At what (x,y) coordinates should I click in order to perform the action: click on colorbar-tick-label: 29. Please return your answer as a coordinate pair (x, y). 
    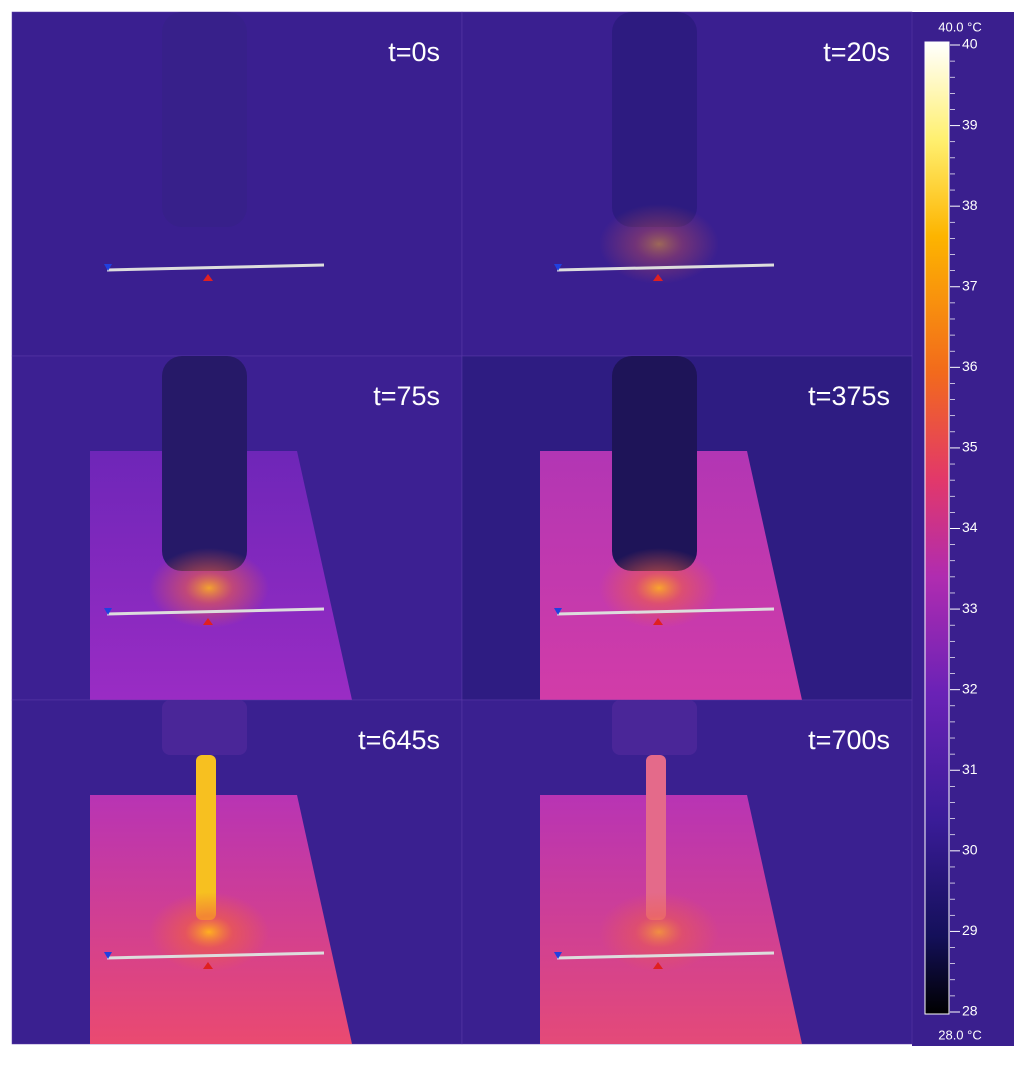
    Looking at the image, I should click on (970, 930).